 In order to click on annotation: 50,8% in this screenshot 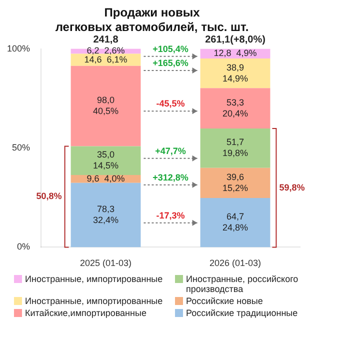, I will do `click(49, 196)`.